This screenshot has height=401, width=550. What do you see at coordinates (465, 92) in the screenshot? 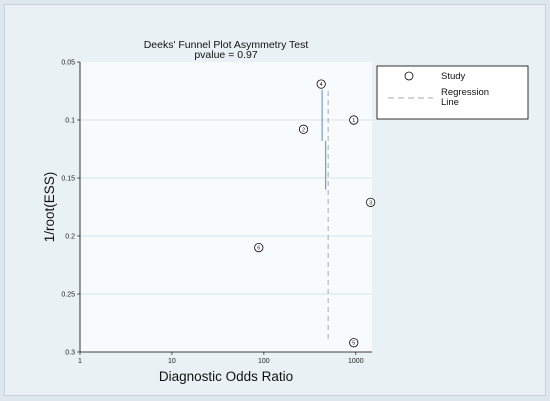
I see `legend-regression-label-line1: Regression` at bounding box center [465, 92].